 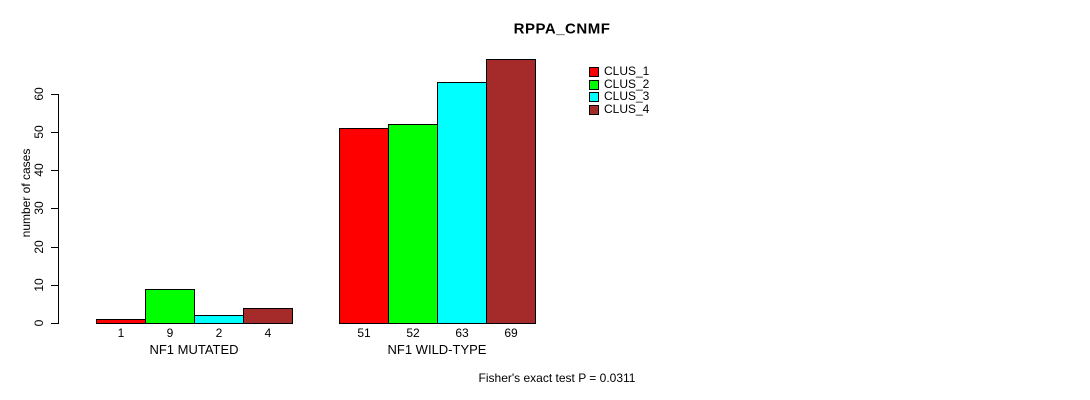 What do you see at coordinates (413, 333) in the screenshot?
I see `bar-value-label: 52` at bounding box center [413, 333].